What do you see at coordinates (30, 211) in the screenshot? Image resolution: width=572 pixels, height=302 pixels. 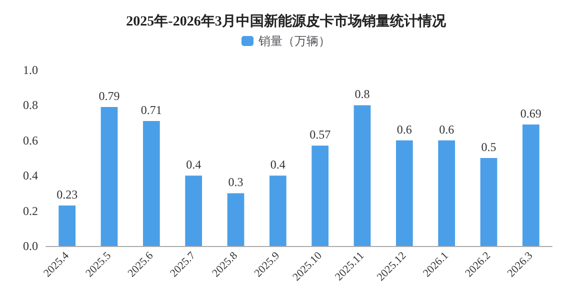 I see `y-tick-label: 0.2` at bounding box center [30, 211].